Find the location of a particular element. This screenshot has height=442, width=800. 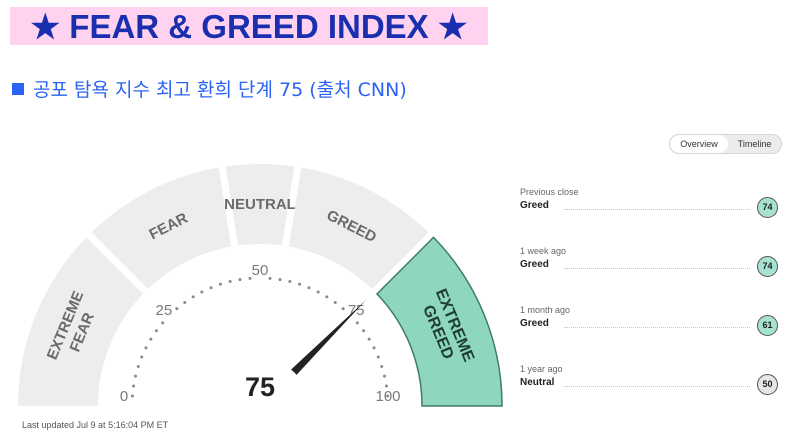

subtitle: 공포 탐욕 지수 최고 환희 단계 75 (출처 CNN) is located at coordinates (209, 88).